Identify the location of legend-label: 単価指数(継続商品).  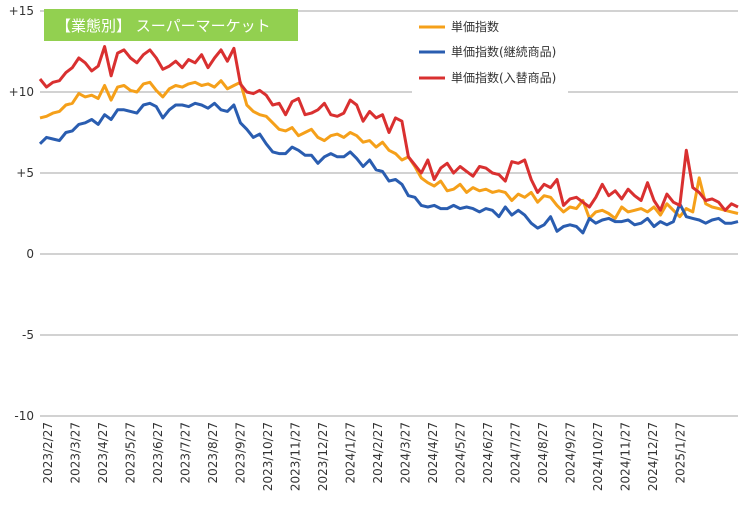
(503, 51).